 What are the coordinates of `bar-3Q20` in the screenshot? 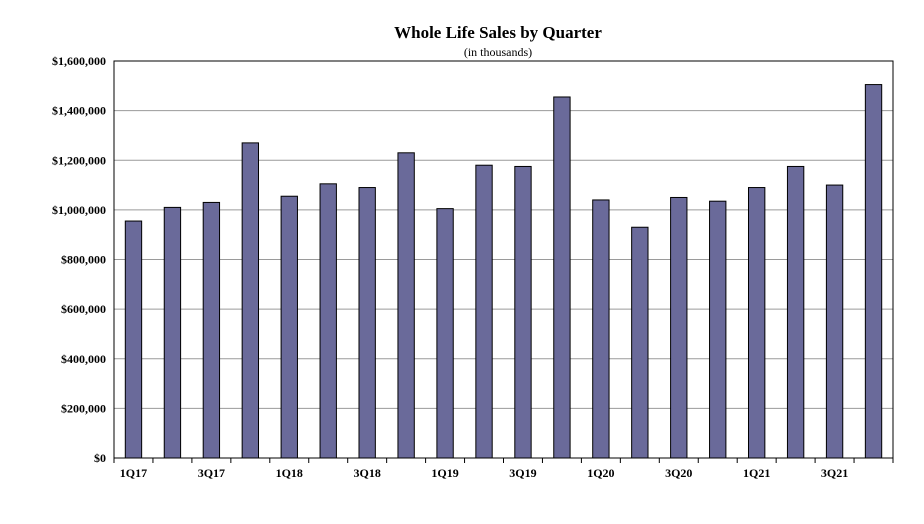 It's located at (679, 327).